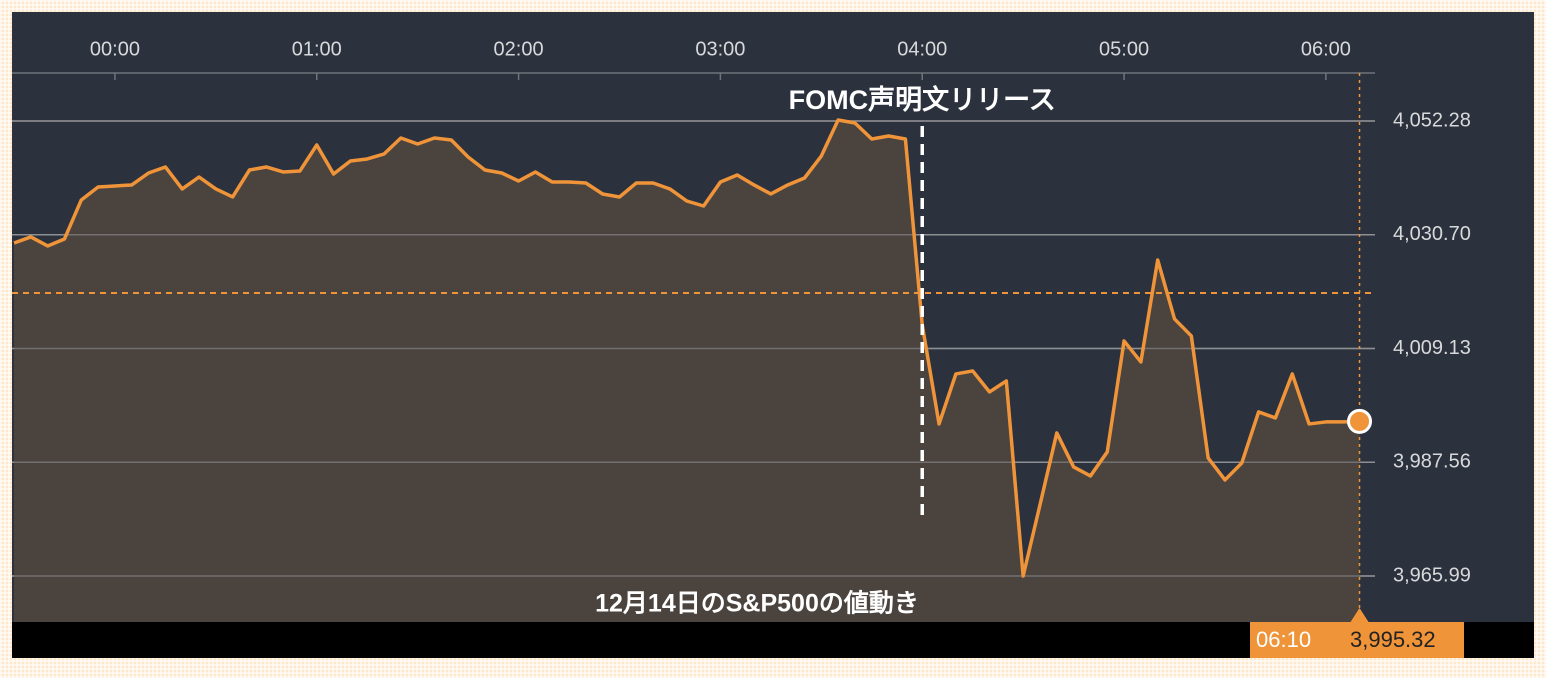  What do you see at coordinates (1432, 120) in the screenshot?
I see `y-tick-label: 4,052.28` at bounding box center [1432, 120].